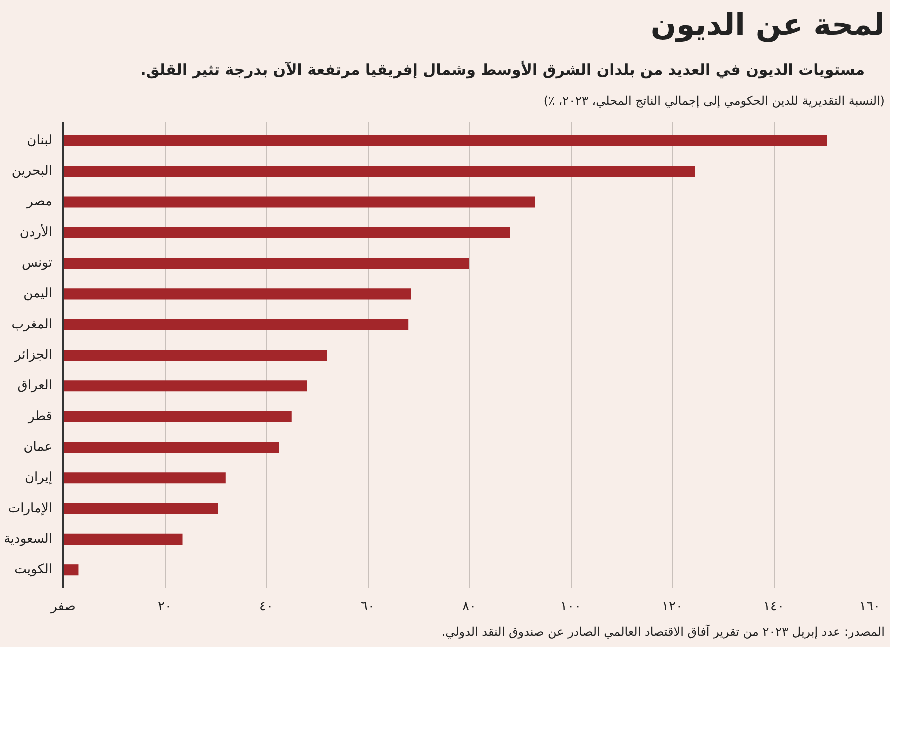  Describe the element at coordinates (38, 448) in the screenshot. I see `y-tick-label: عمان` at that location.